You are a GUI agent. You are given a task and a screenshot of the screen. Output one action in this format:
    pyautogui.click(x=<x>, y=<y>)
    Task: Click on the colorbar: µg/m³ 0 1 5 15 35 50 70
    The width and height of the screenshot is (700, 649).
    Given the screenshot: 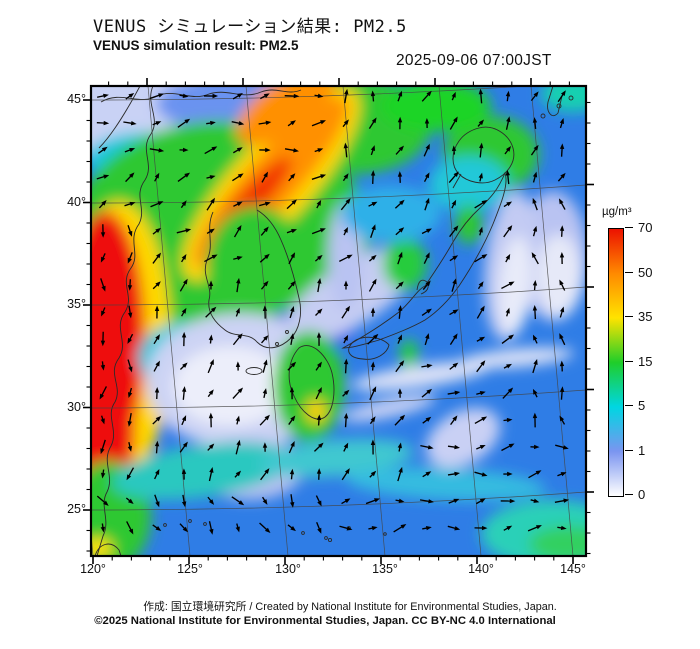 What is the action you would take?
    pyautogui.click(x=648, y=355)
    